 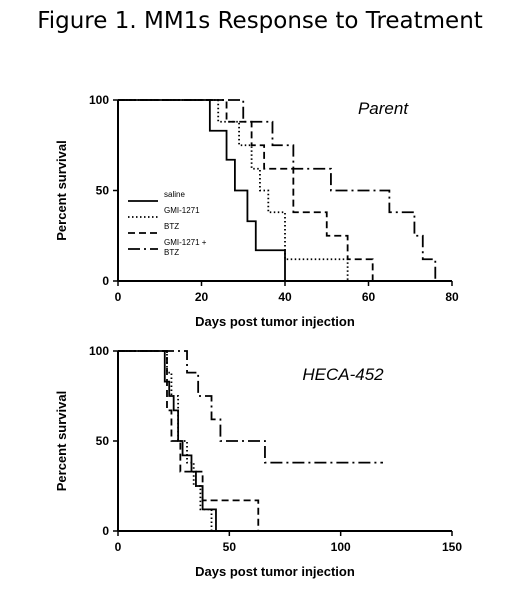 I want to click on x-tick-label: 60, so click(x=369, y=297).